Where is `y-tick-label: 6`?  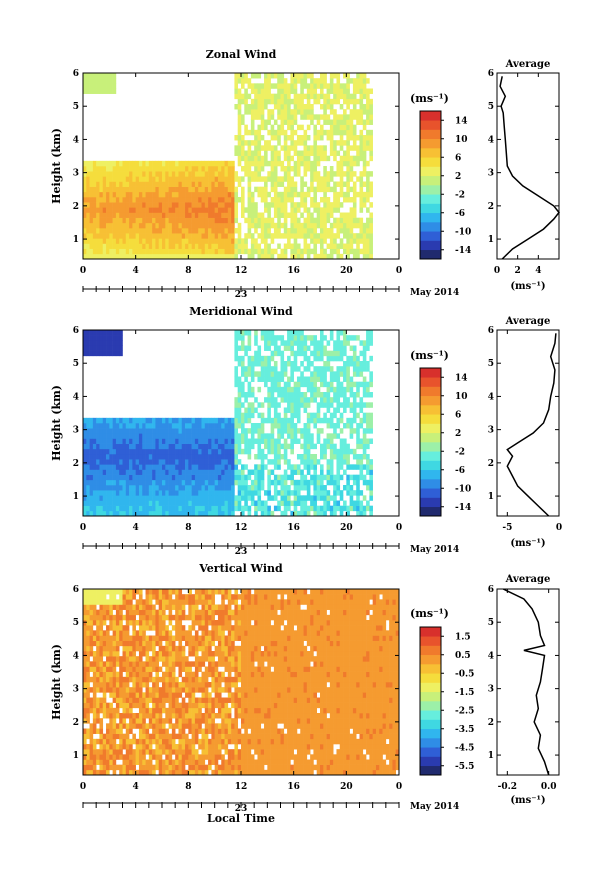 y-tick-label: 6 is located at coordinates (76, 331).